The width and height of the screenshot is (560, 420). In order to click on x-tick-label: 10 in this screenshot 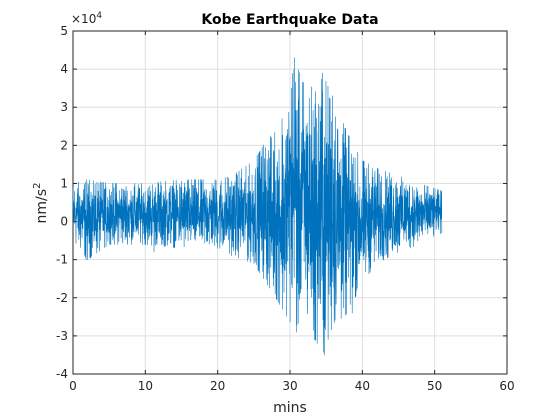, I will do `click(145, 386)`.